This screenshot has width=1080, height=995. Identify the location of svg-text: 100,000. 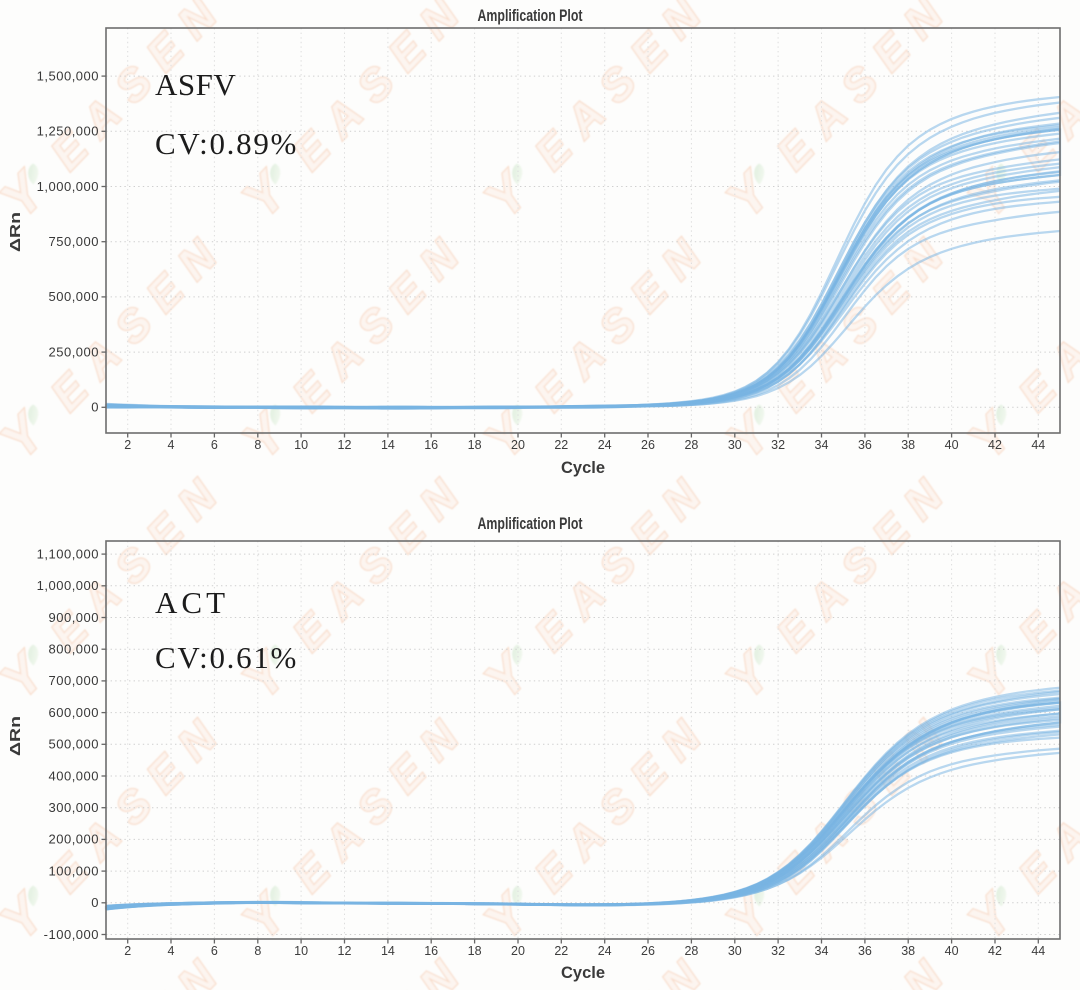
(74, 870).